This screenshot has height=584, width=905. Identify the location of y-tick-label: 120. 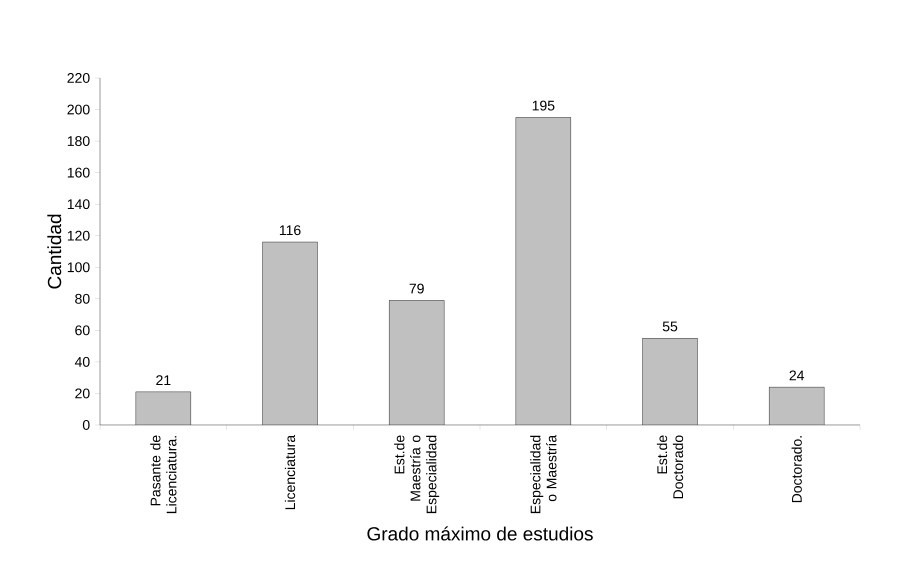
(79, 235).